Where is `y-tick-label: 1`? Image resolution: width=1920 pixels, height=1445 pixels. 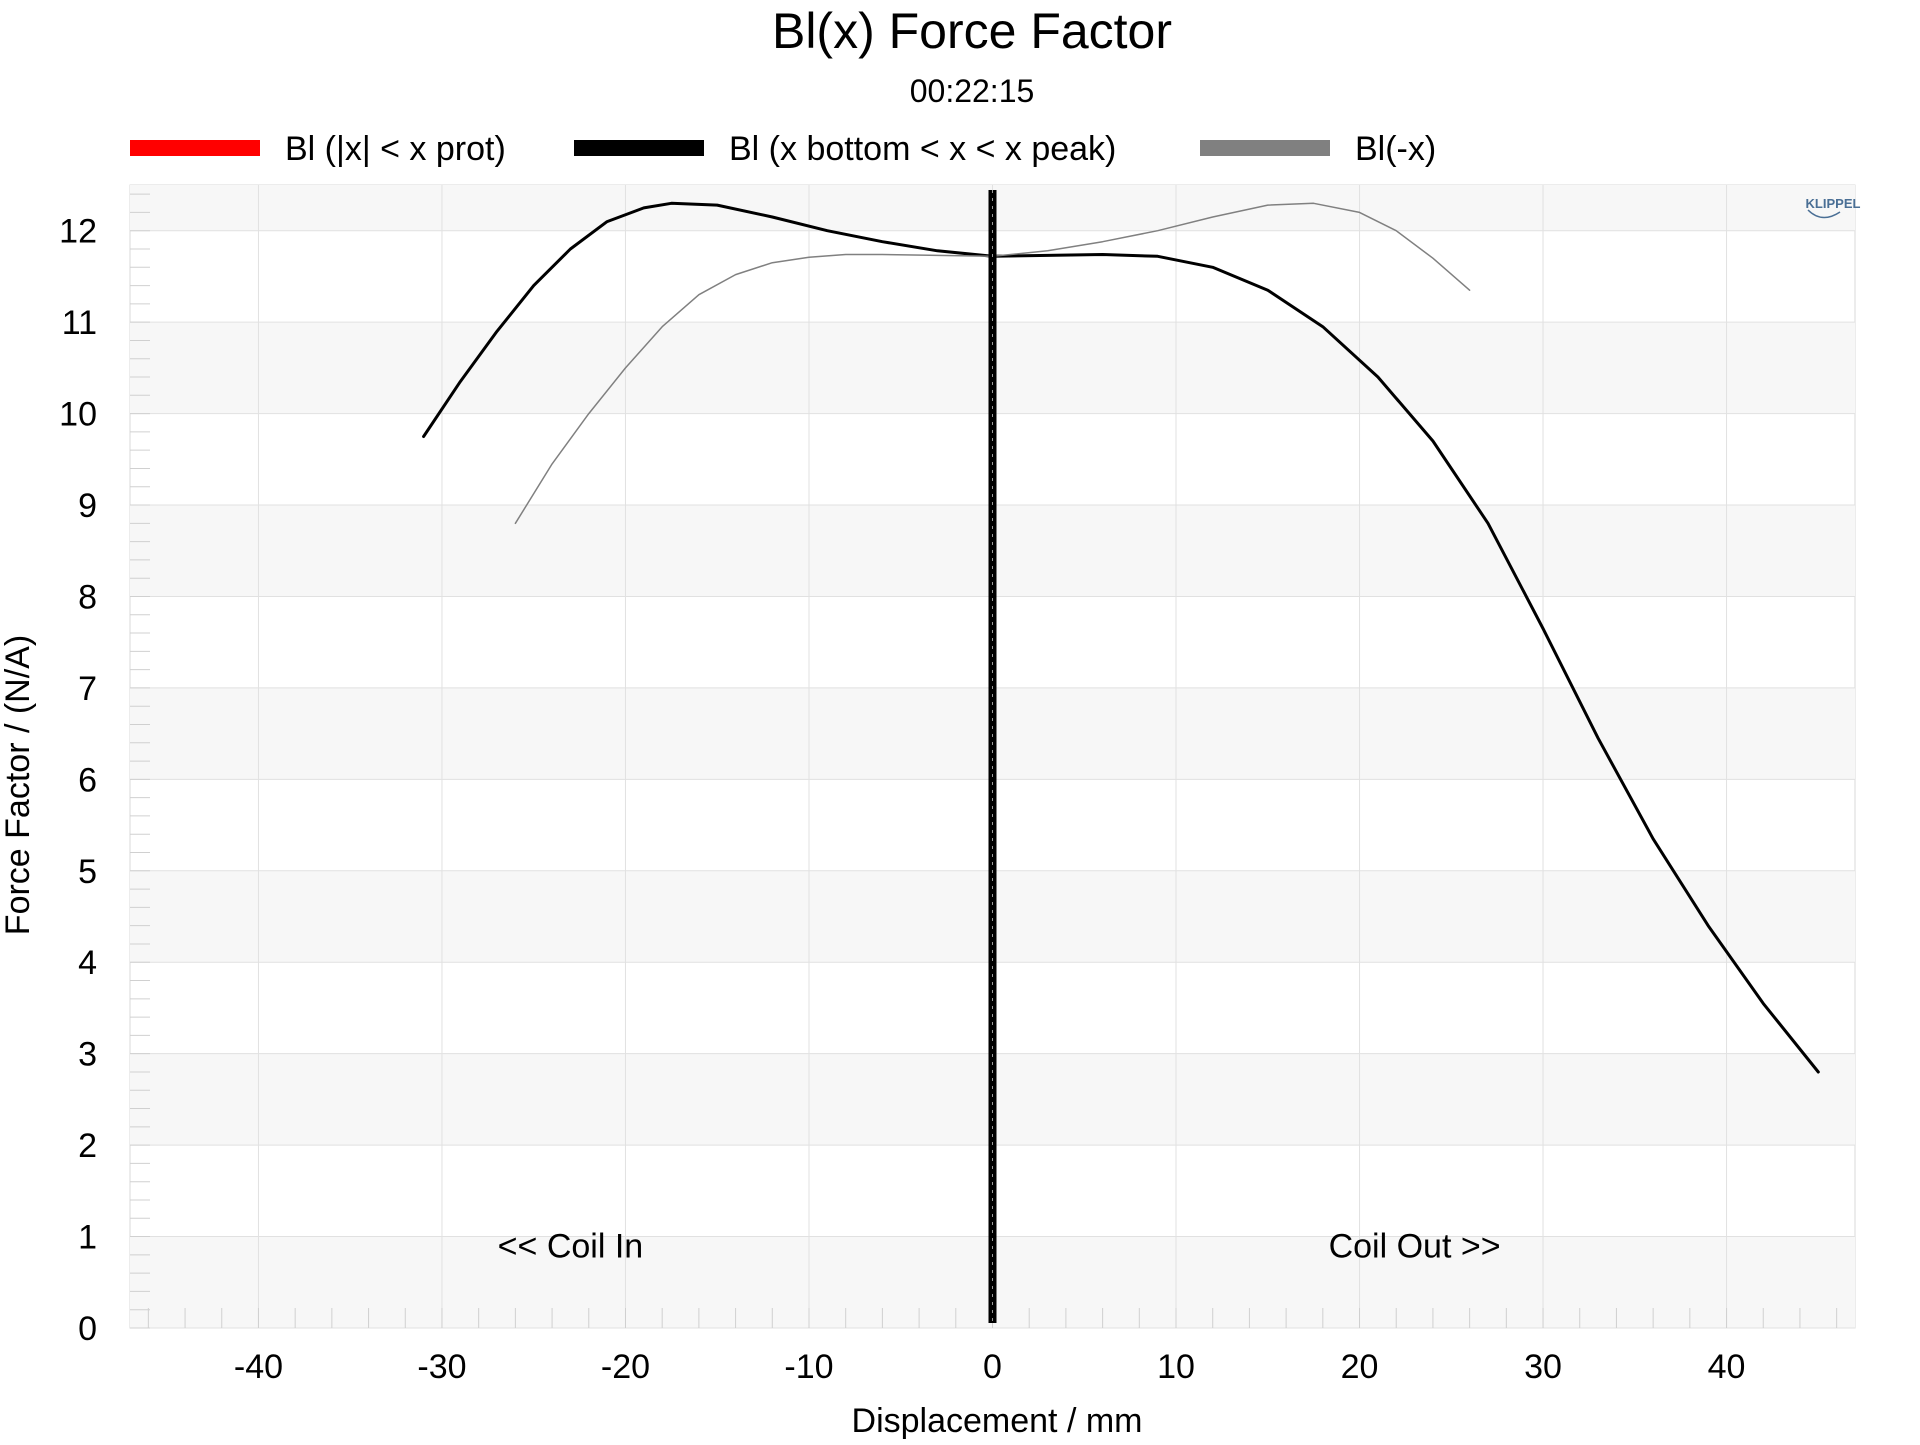
y-tick-label: 1 is located at coordinates (87, 1238).